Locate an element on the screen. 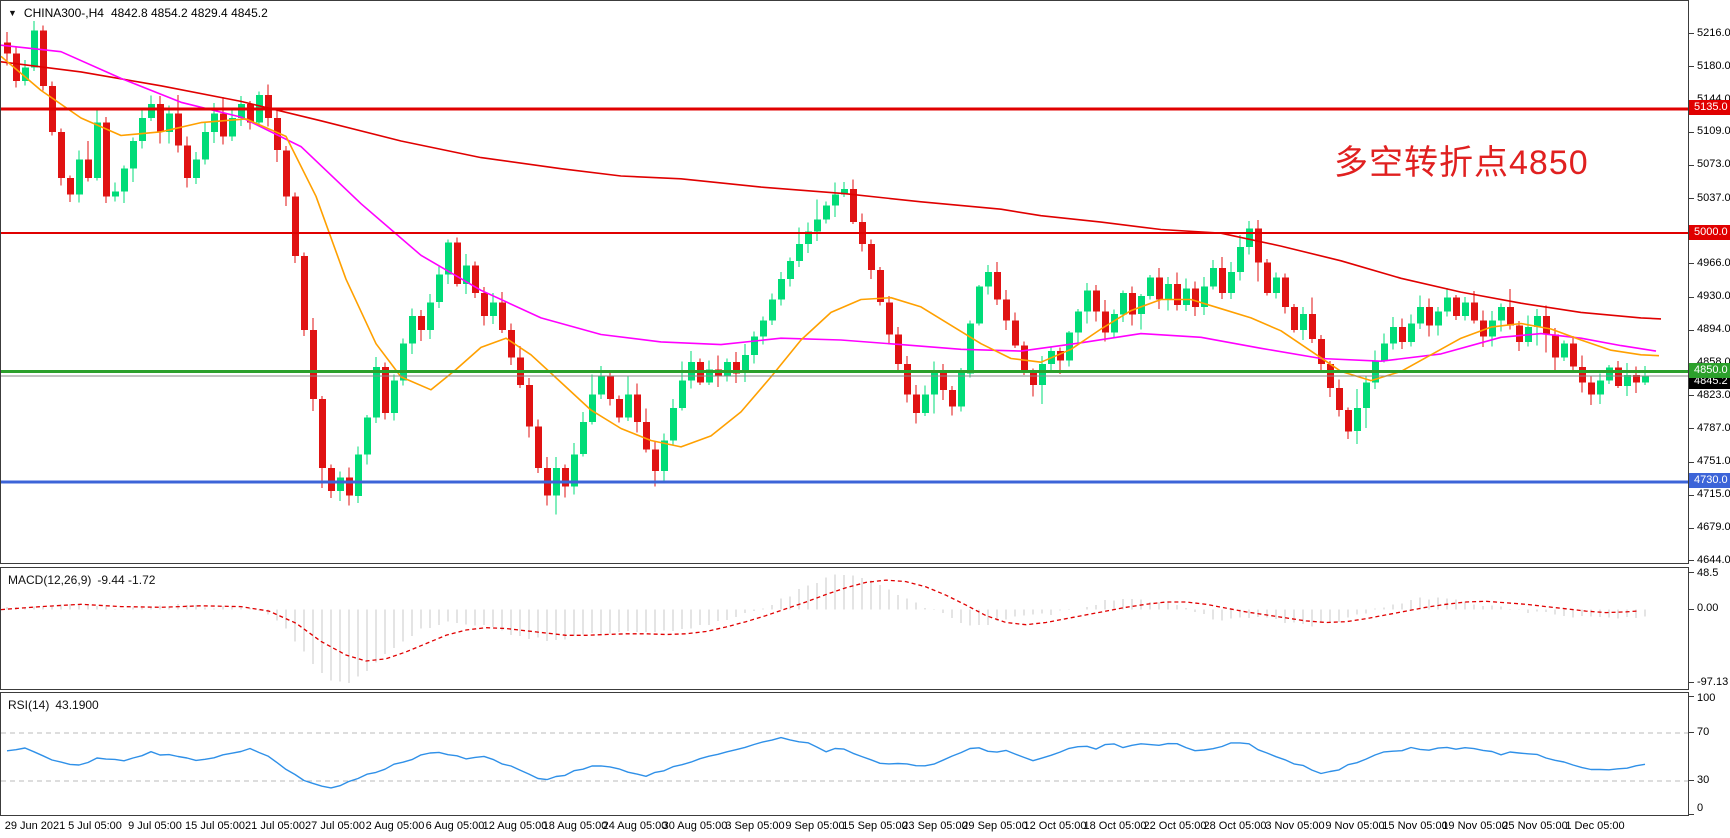  rsi-panel: RSI(14) 43.1900 is located at coordinates (844, 754).